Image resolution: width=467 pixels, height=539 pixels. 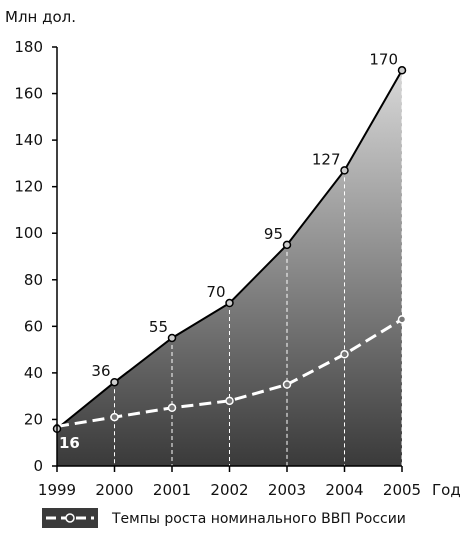 I want to click on data-label: 16, so click(x=69, y=443).